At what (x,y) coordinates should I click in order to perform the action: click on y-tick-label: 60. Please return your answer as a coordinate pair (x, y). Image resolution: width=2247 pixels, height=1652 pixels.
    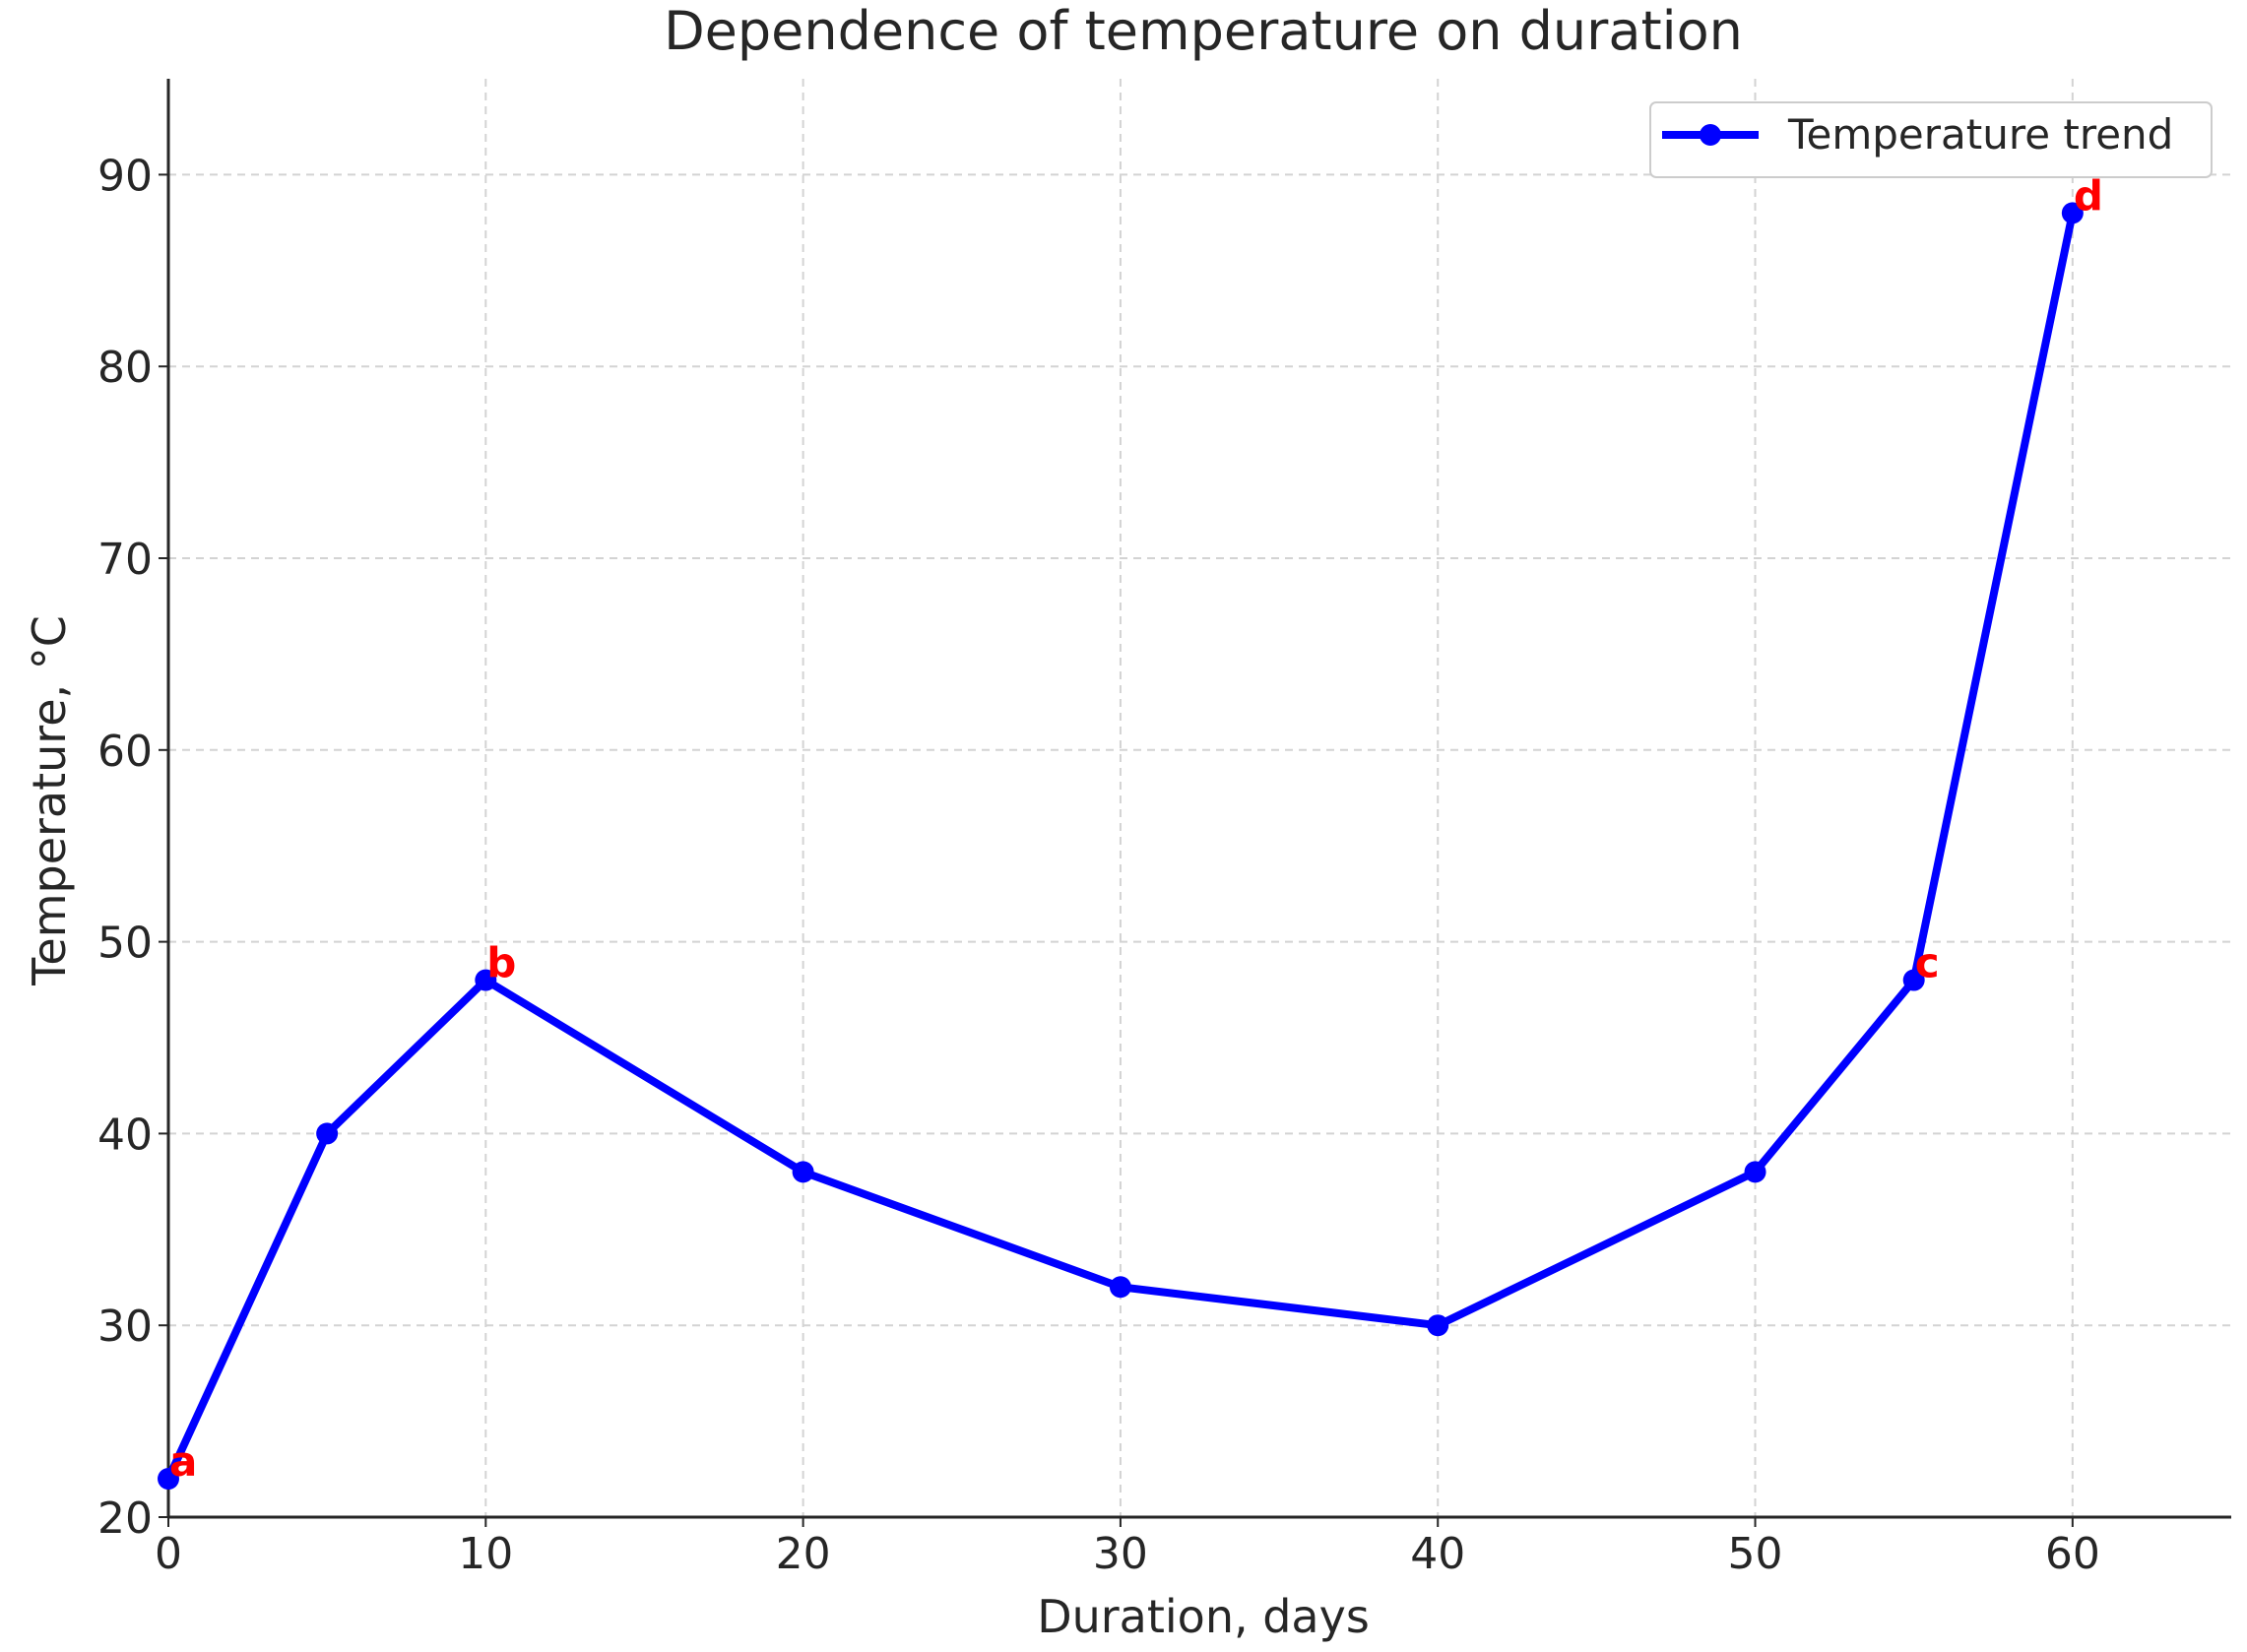
    Looking at the image, I should click on (125, 752).